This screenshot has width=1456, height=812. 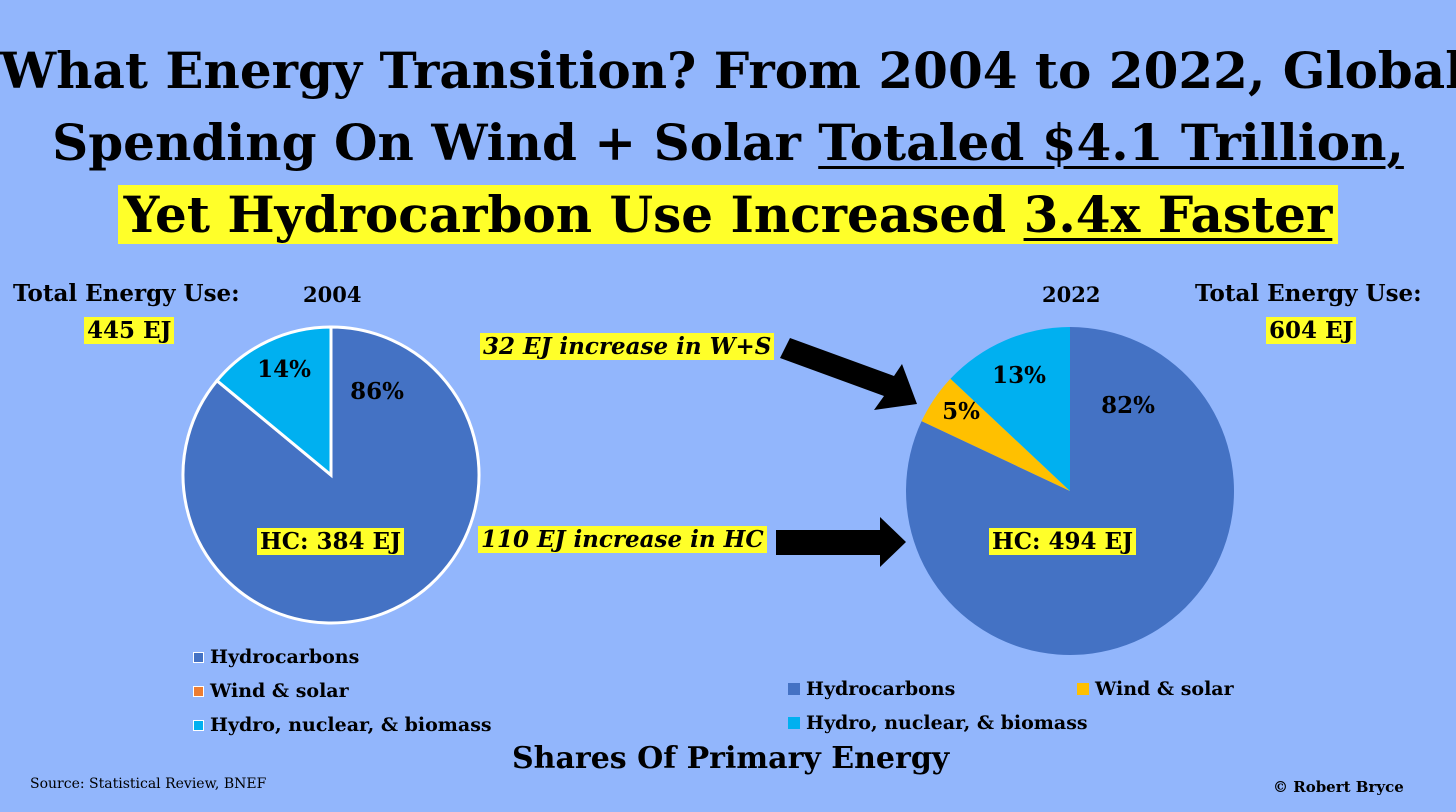 I want to click on title-faster-factor: 3.4x Faster, so click(x=1178, y=214).